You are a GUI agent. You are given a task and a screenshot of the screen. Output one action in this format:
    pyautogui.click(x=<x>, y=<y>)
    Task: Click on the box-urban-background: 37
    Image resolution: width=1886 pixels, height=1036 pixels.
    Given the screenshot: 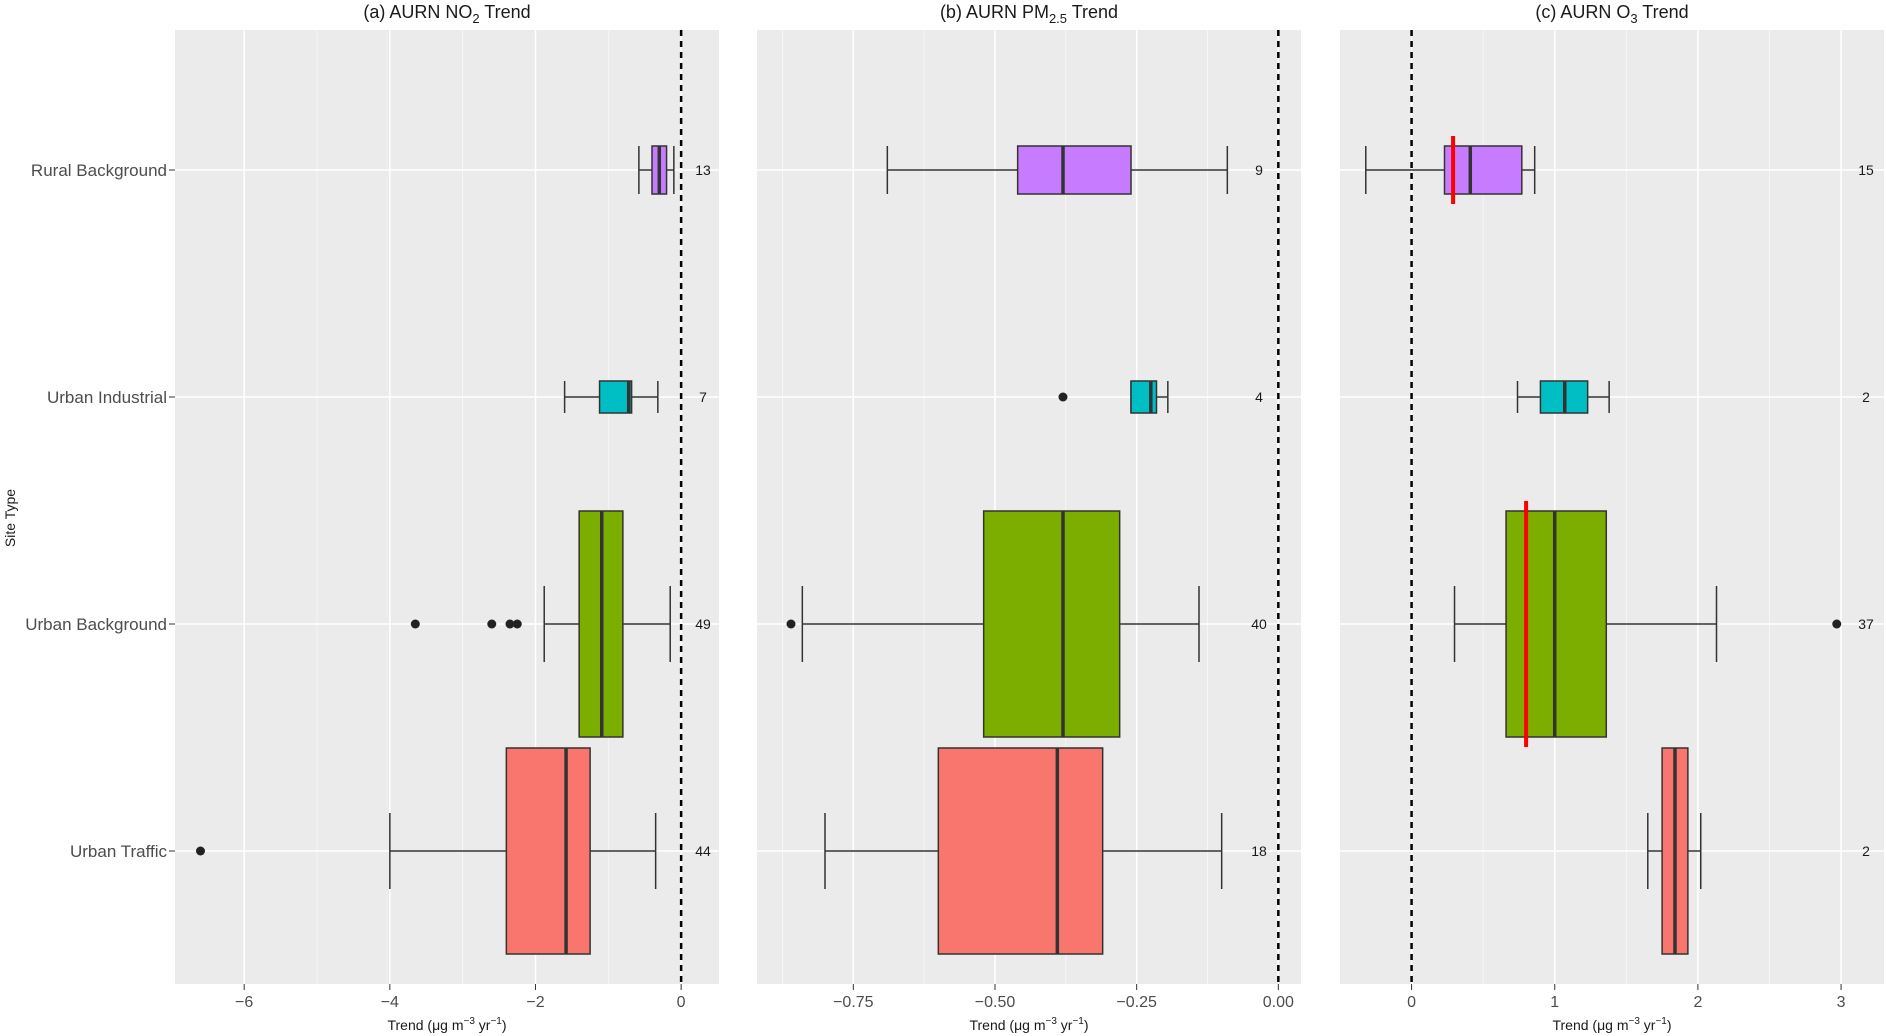 What is the action you would take?
    pyautogui.click(x=1663, y=624)
    